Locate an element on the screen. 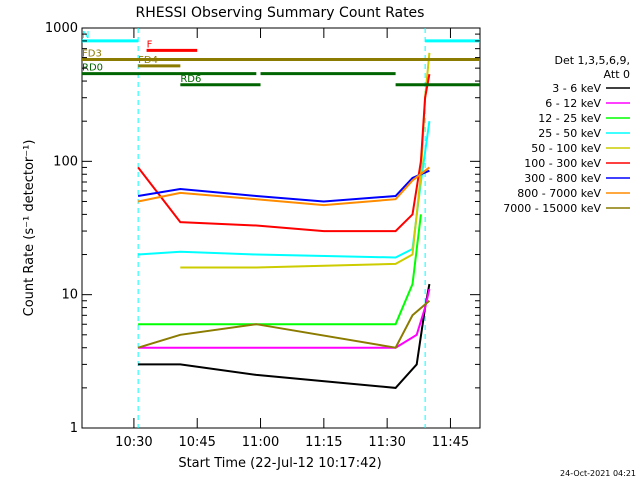 This screenshot has width=640, height=480. y-tick-label: 1 is located at coordinates (74, 428).